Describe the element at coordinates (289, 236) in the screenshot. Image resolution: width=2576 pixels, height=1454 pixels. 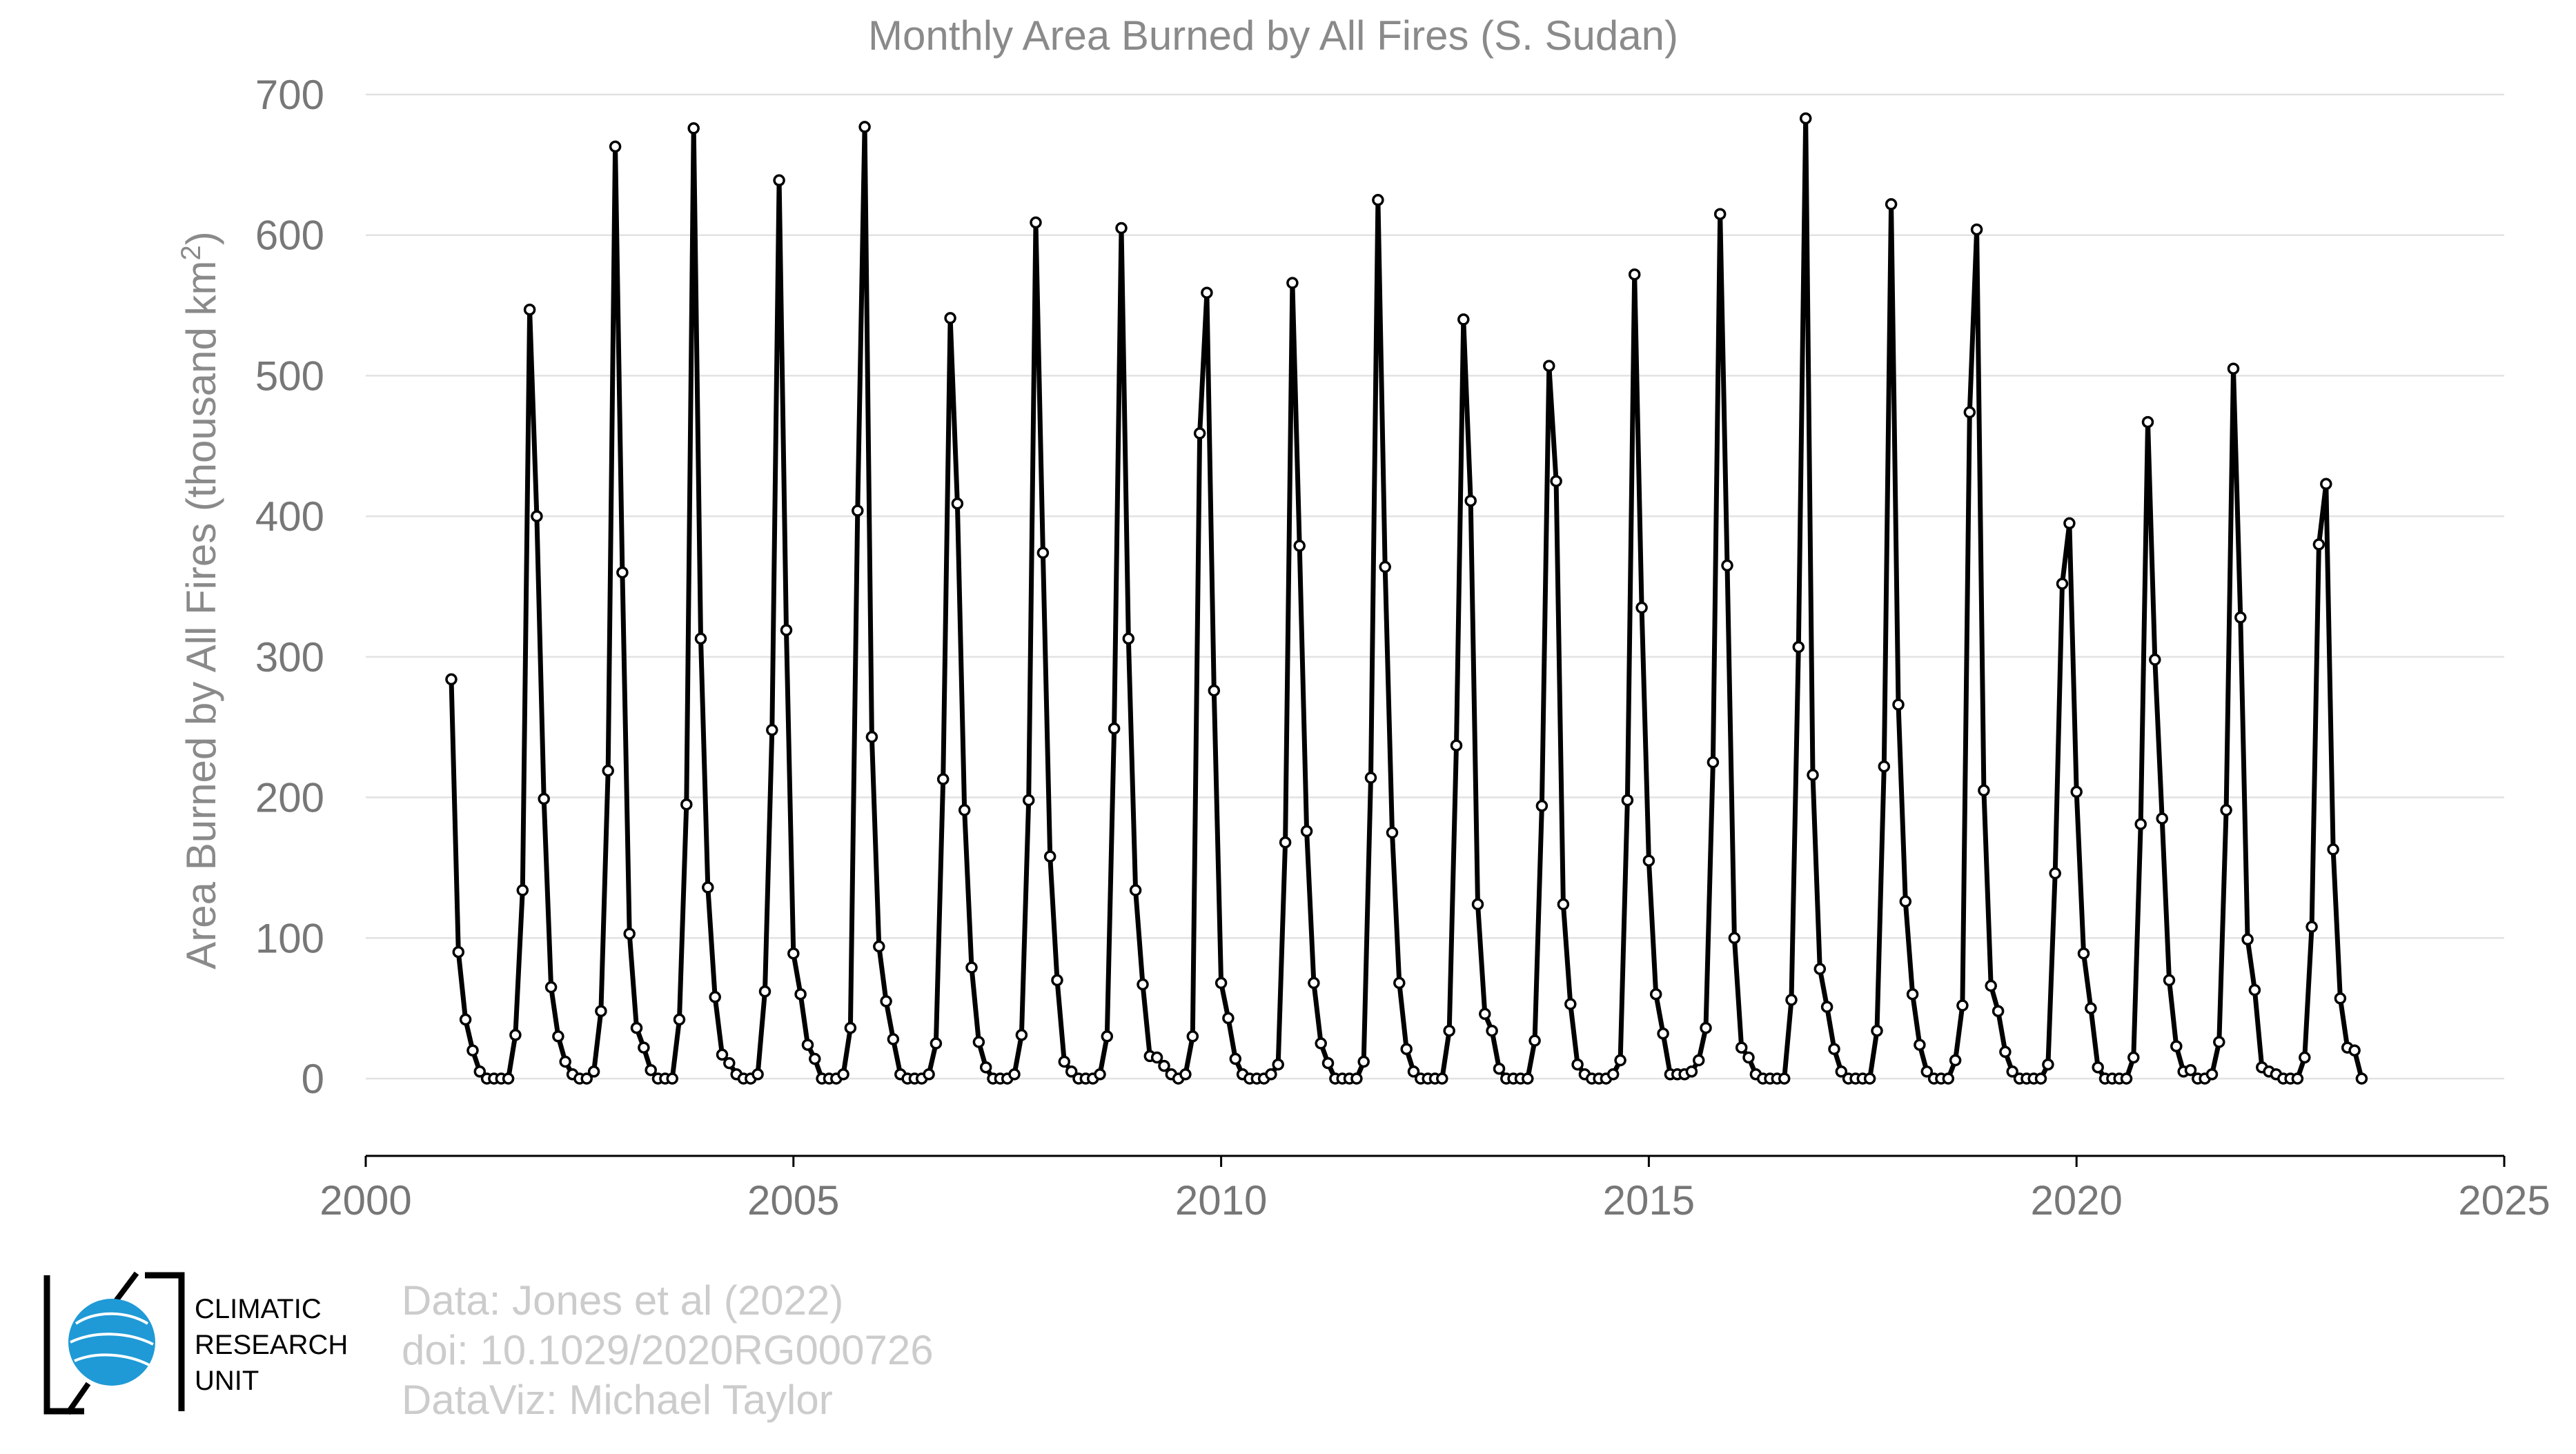
I see `y-tick-label: 600` at that location.